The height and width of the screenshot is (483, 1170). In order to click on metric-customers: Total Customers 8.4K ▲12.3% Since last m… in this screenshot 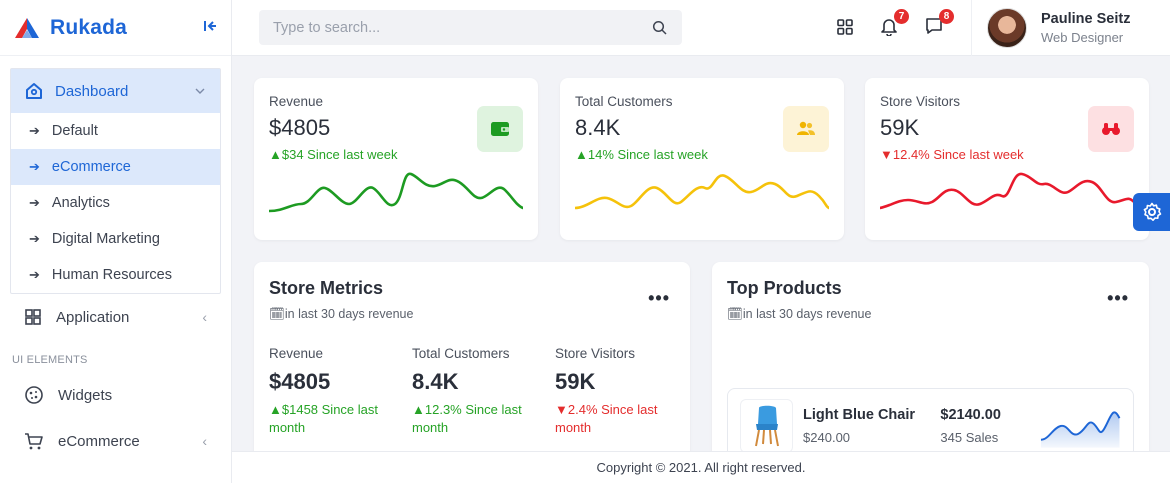, I will do `click(477, 391)`.